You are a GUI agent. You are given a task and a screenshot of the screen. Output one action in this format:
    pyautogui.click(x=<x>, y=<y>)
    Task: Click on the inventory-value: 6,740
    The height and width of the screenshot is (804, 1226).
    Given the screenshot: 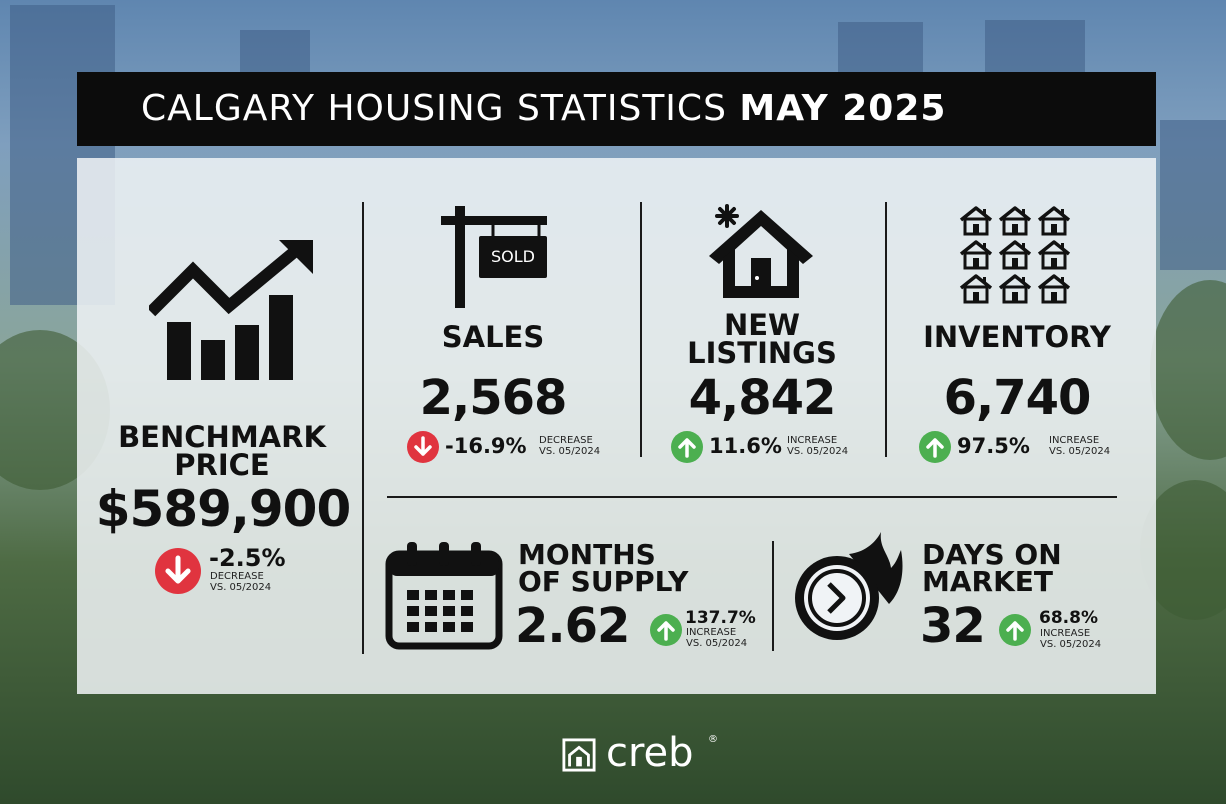 What is the action you would take?
    pyautogui.click(x=1017, y=398)
    